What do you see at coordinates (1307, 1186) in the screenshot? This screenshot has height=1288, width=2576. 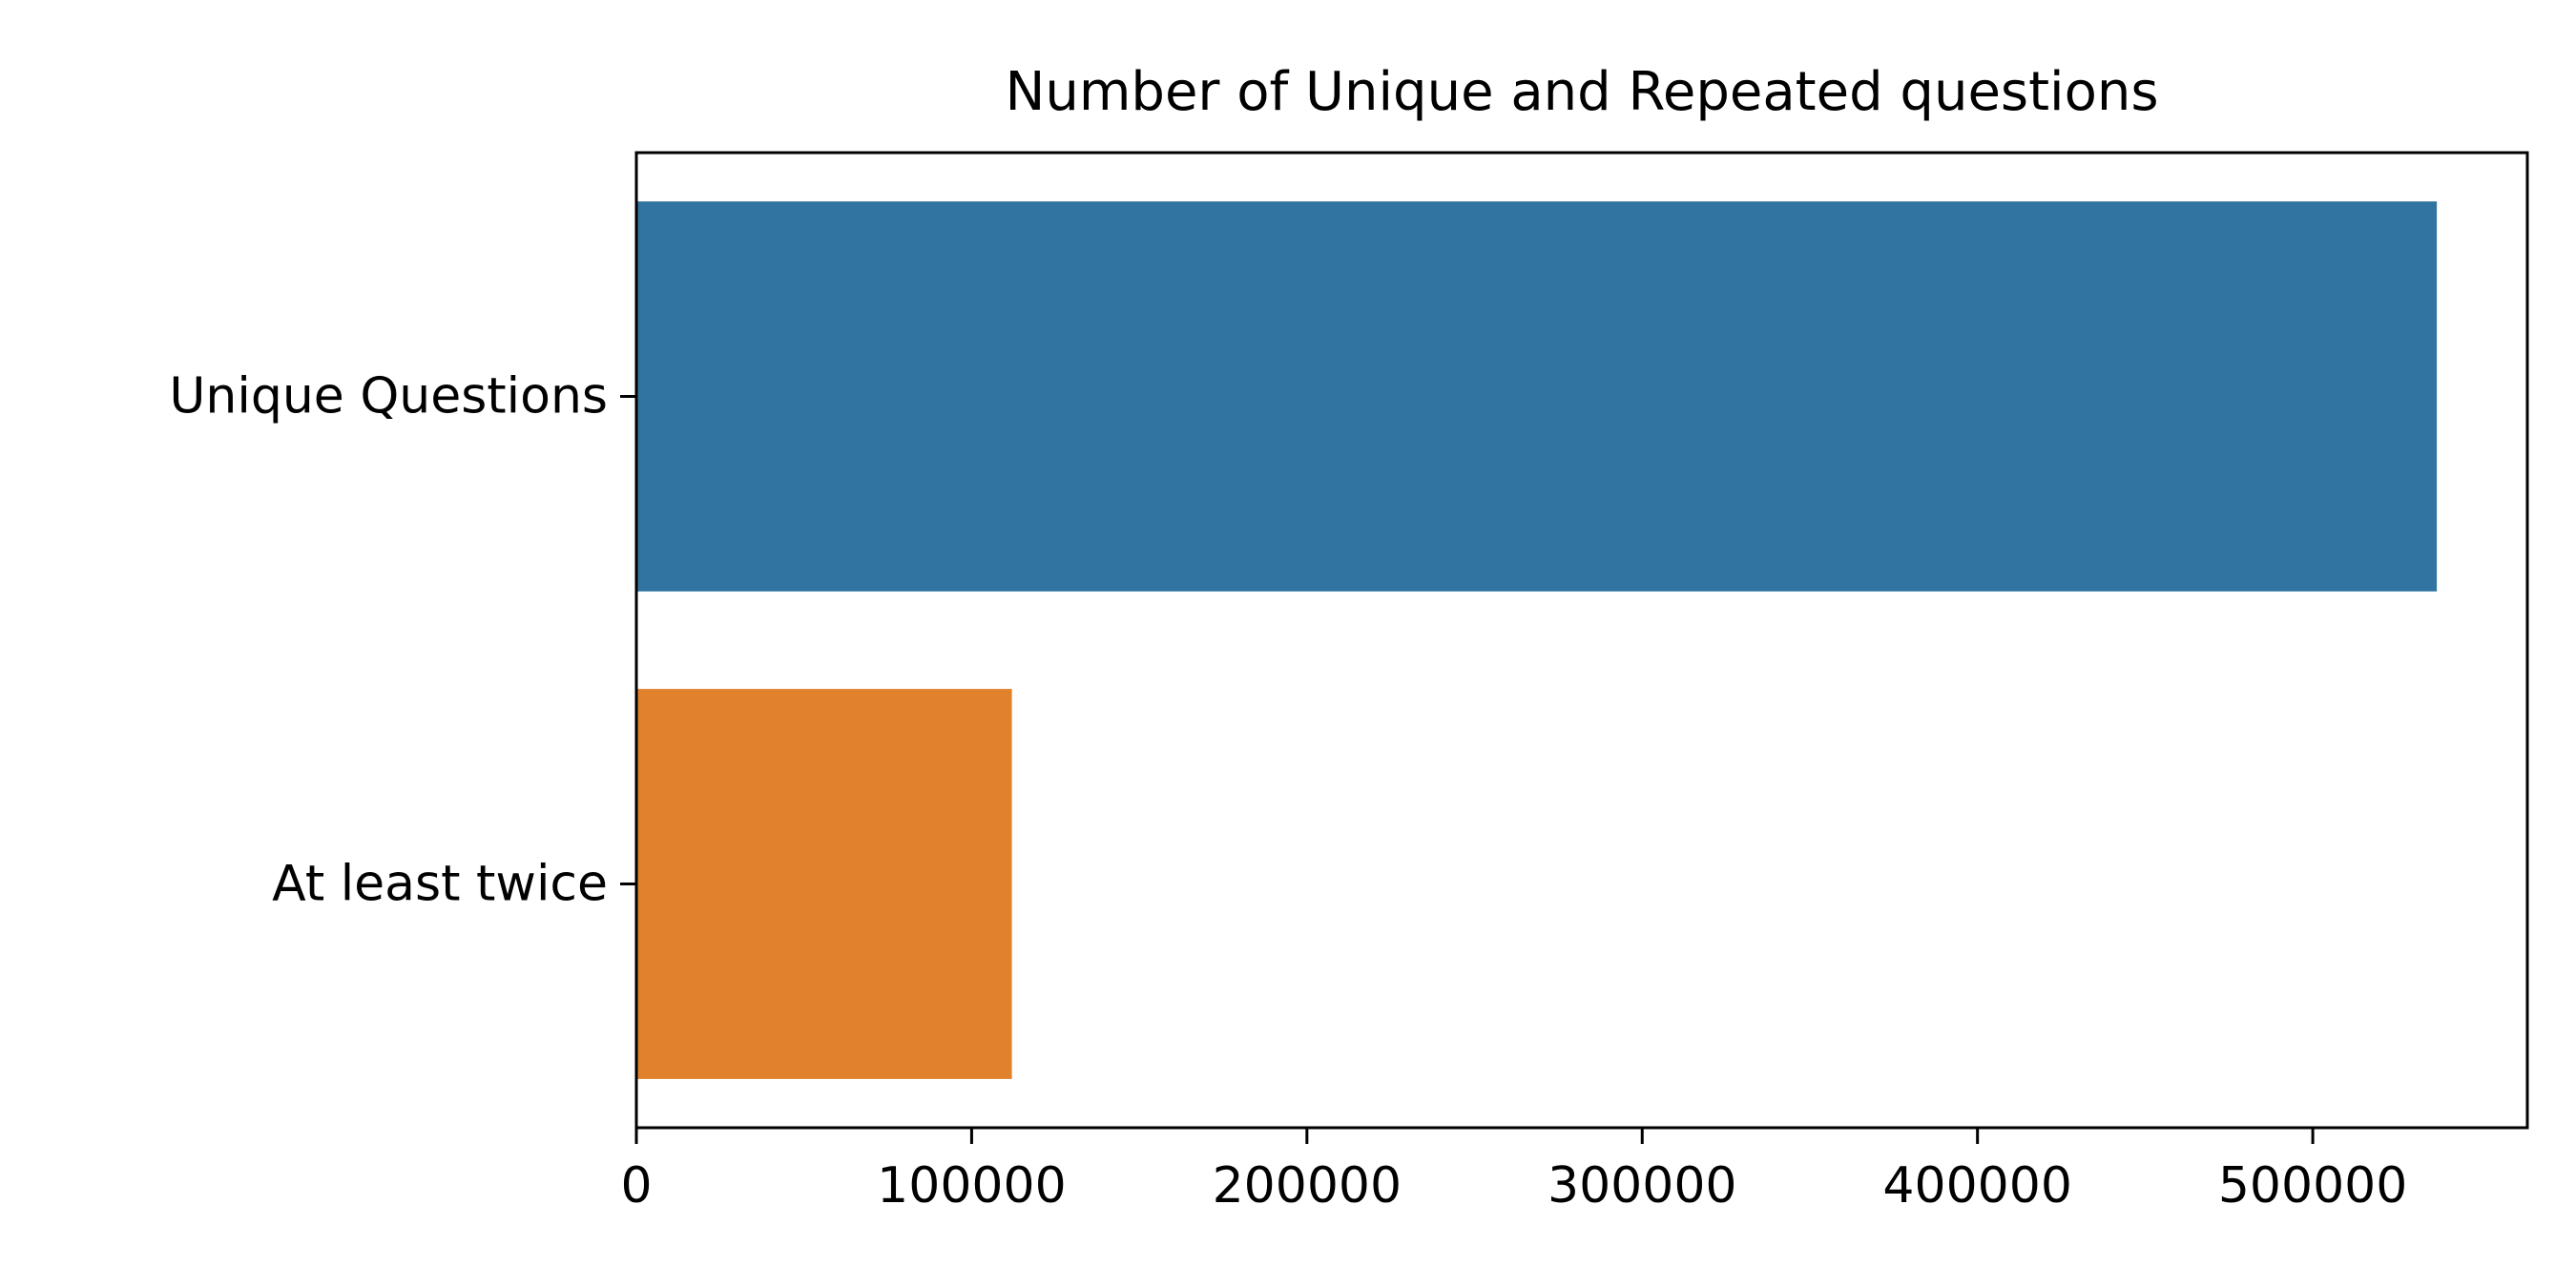 I see `x-tick-label: 200000` at bounding box center [1307, 1186].